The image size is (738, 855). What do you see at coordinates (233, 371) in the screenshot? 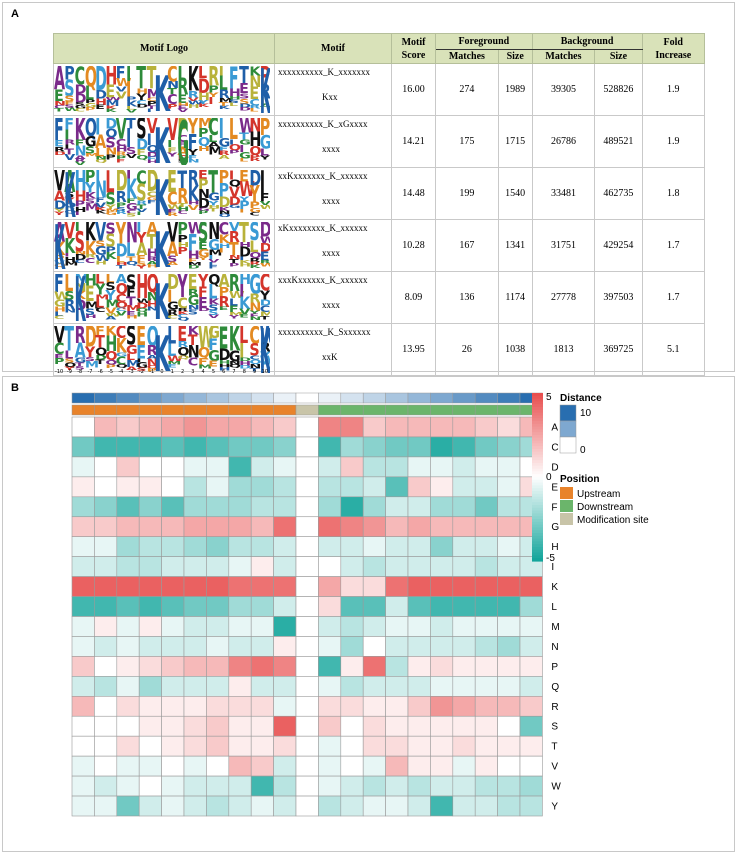
I see `logo-axis-tick: 7` at bounding box center [233, 371].